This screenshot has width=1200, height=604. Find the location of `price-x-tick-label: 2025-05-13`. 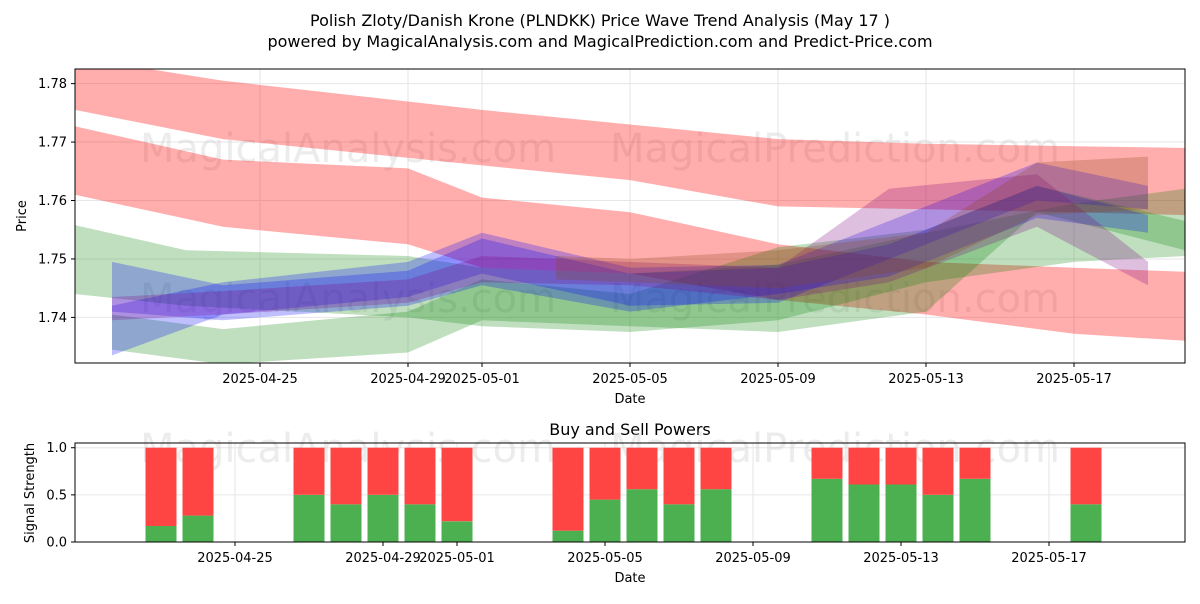

price-x-tick-label: 2025-05-13 is located at coordinates (926, 379).